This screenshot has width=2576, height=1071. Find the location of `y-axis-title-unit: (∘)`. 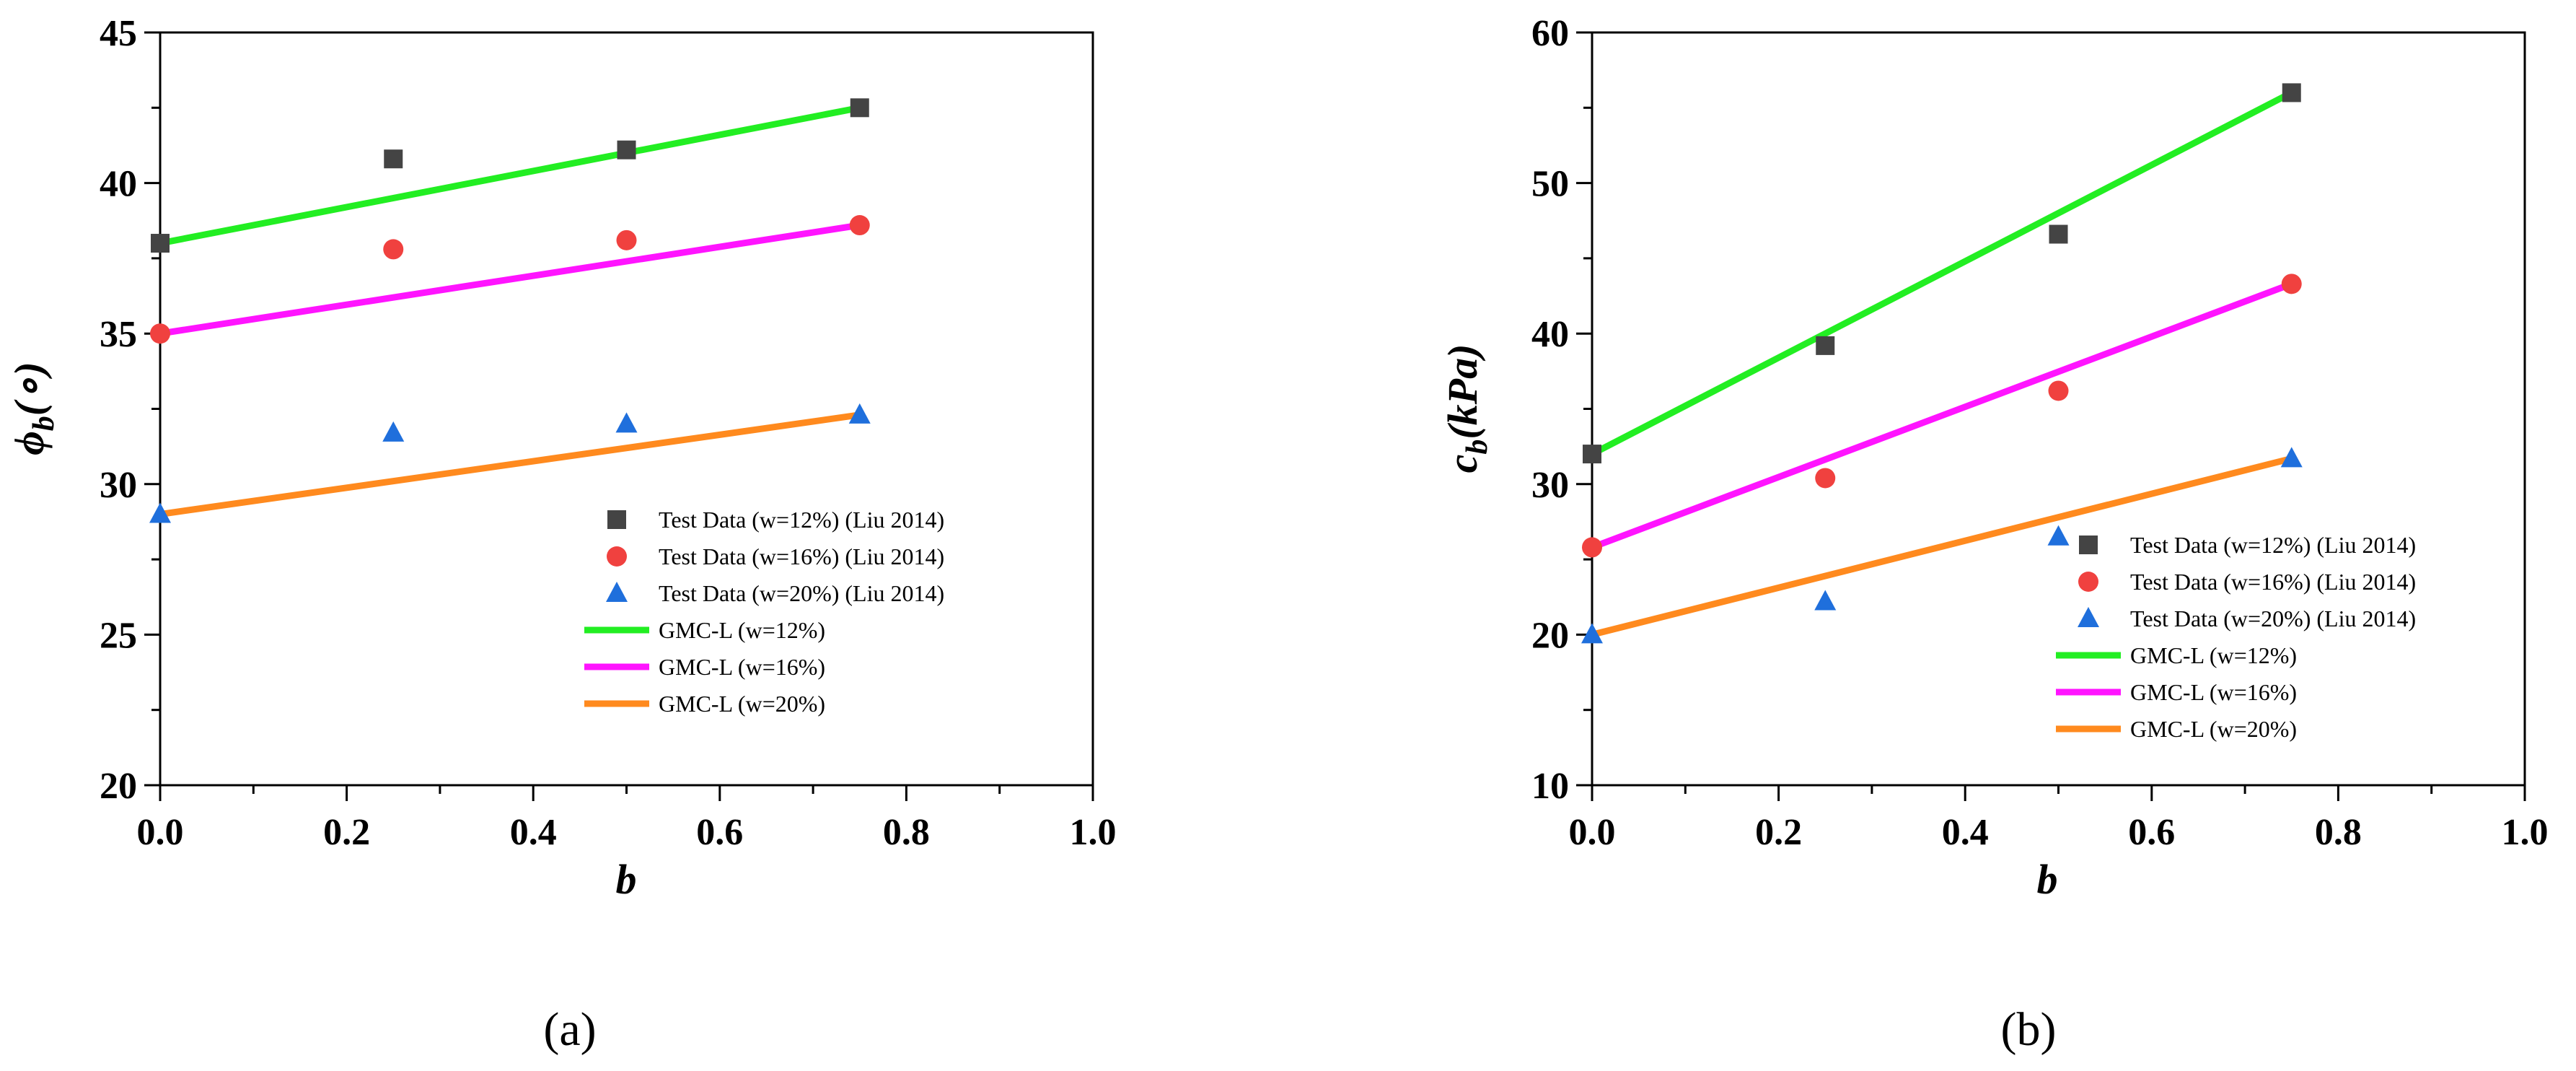

y-axis-title-unit: (∘) is located at coordinates (29, 389).